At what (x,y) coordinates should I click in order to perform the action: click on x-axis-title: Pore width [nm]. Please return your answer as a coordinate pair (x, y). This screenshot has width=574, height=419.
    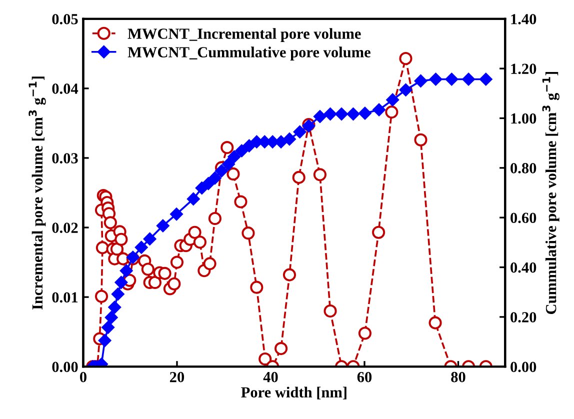
    Looking at the image, I should click on (293, 393).